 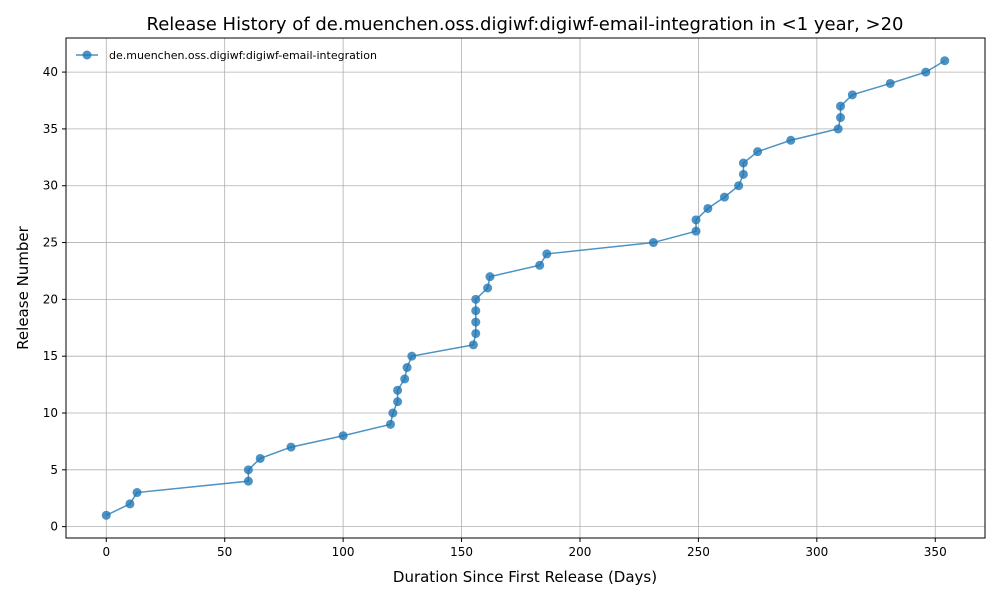 I want to click on legend-marker-swatch, so click(x=87, y=55).